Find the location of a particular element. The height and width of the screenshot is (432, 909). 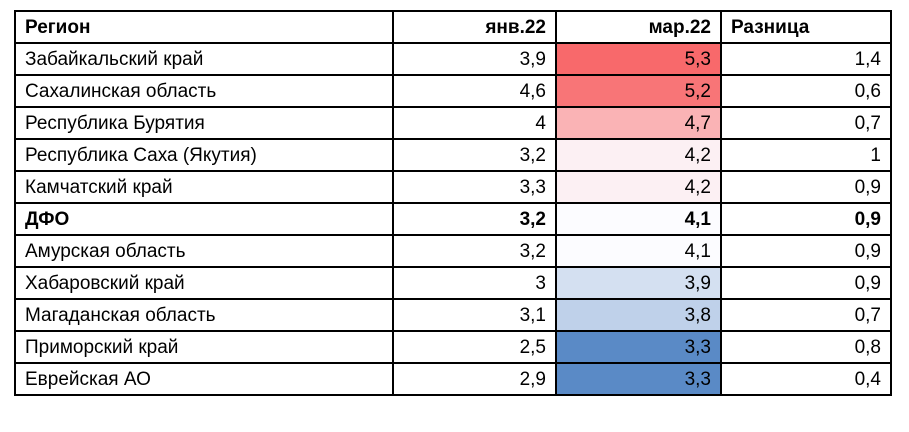

table-row: Еврейская АО 2,9 3,3 0,4 is located at coordinates (453, 379).